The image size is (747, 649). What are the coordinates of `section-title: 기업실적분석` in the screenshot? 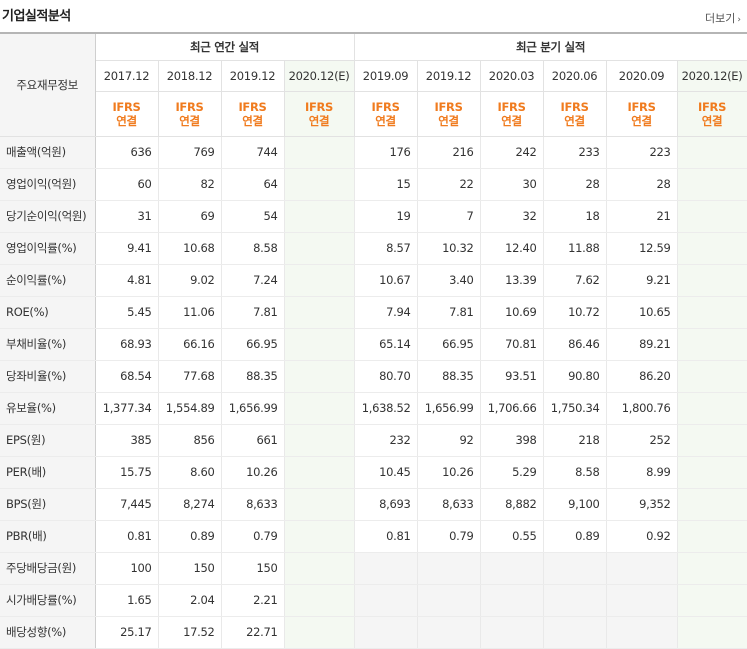 It's located at (36, 16).